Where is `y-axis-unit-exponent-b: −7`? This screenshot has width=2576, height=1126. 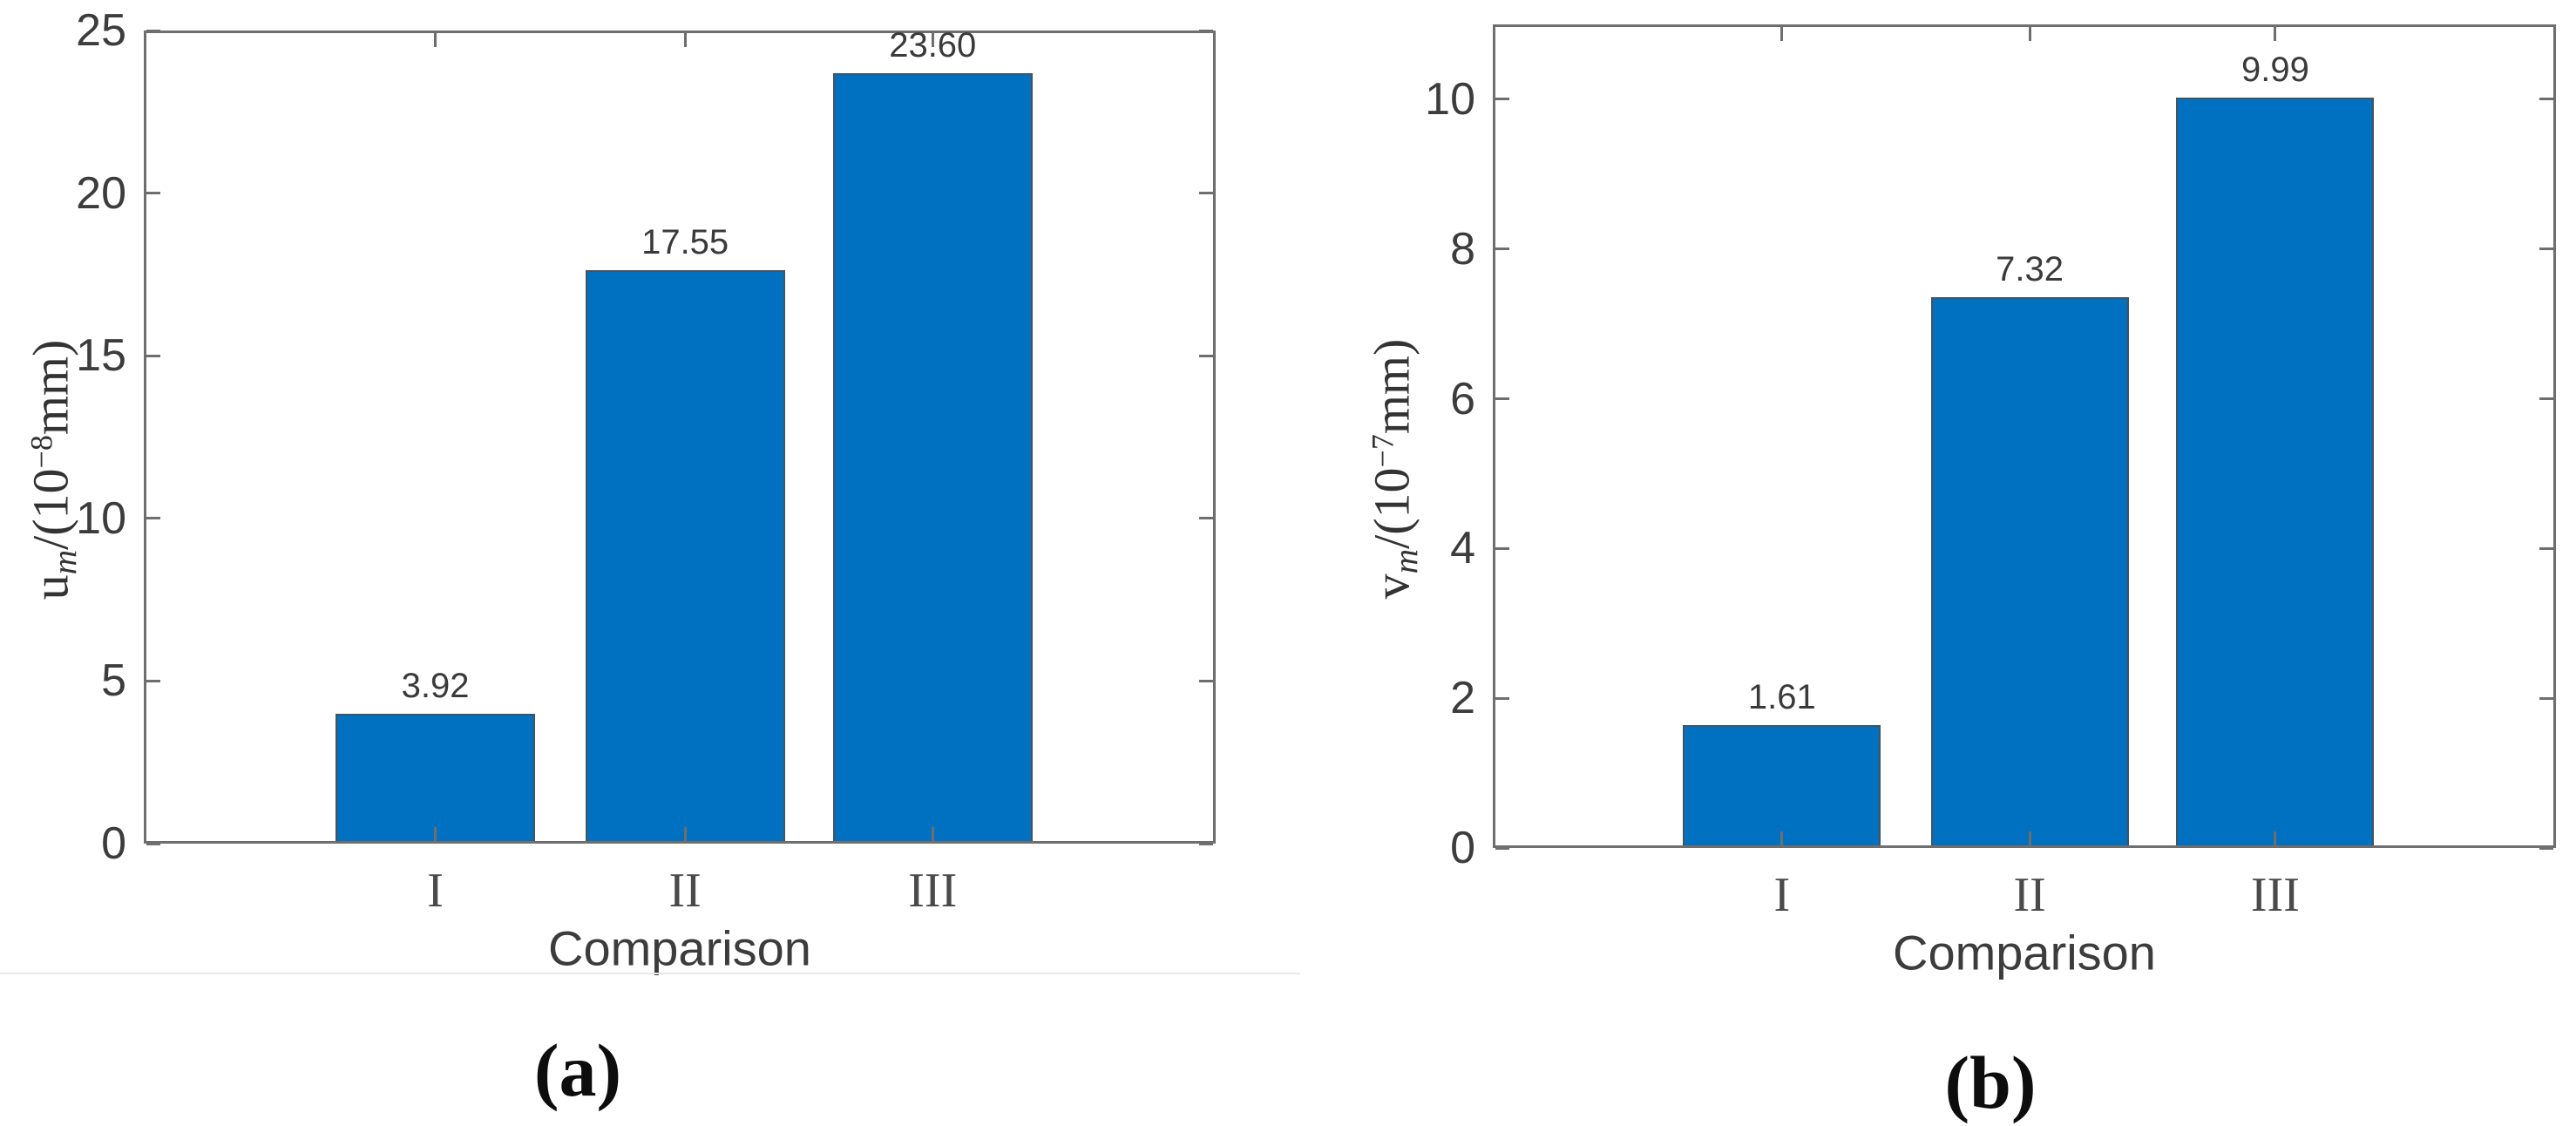 y-axis-unit-exponent-b: −7 is located at coordinates (1383, 451).